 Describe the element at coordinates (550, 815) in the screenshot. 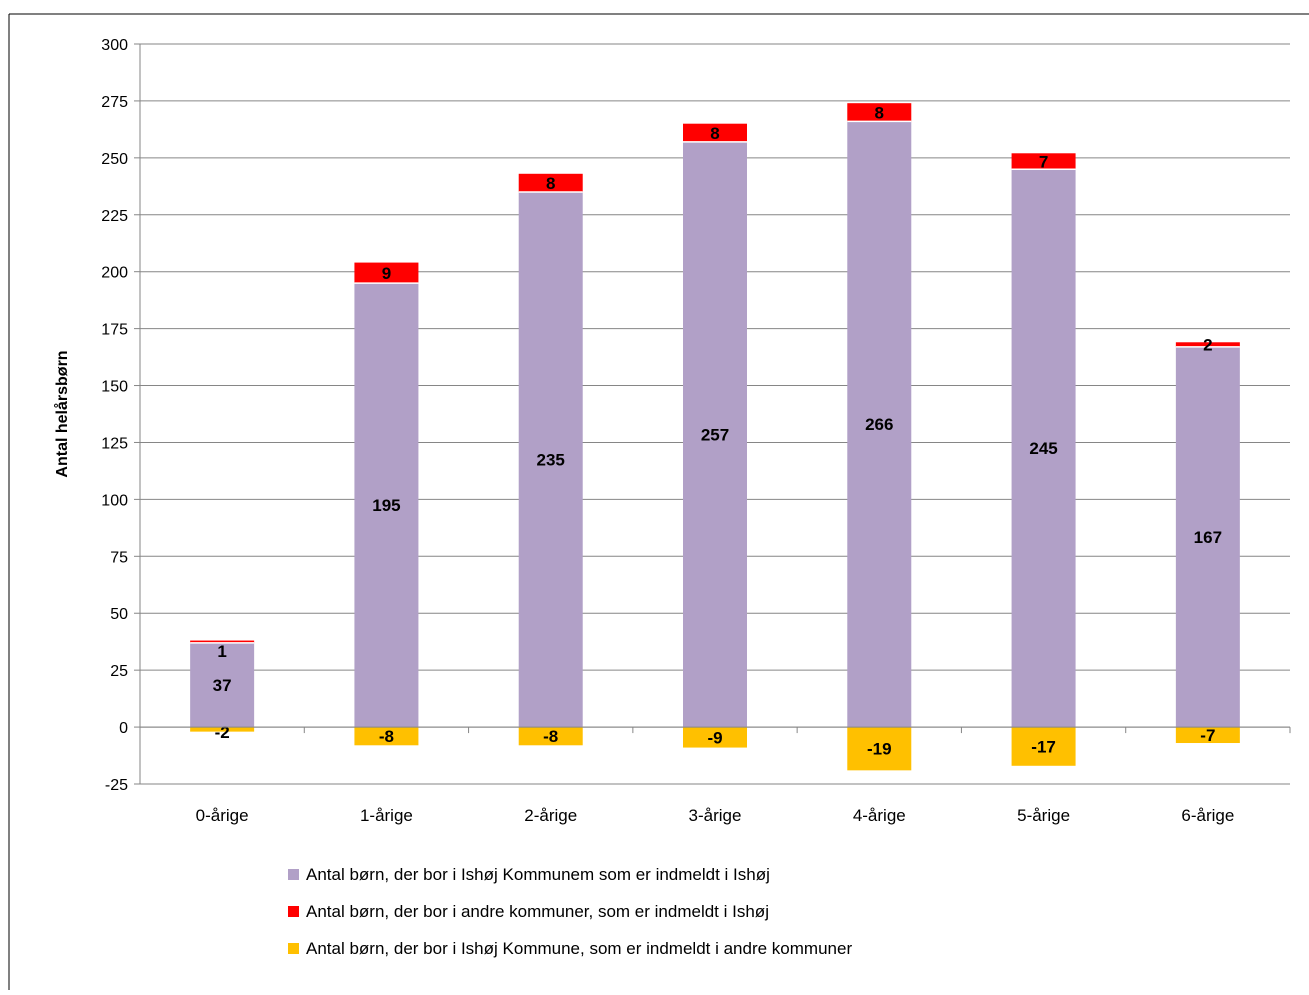

I see `x-category-label: 2-årige` at that location.